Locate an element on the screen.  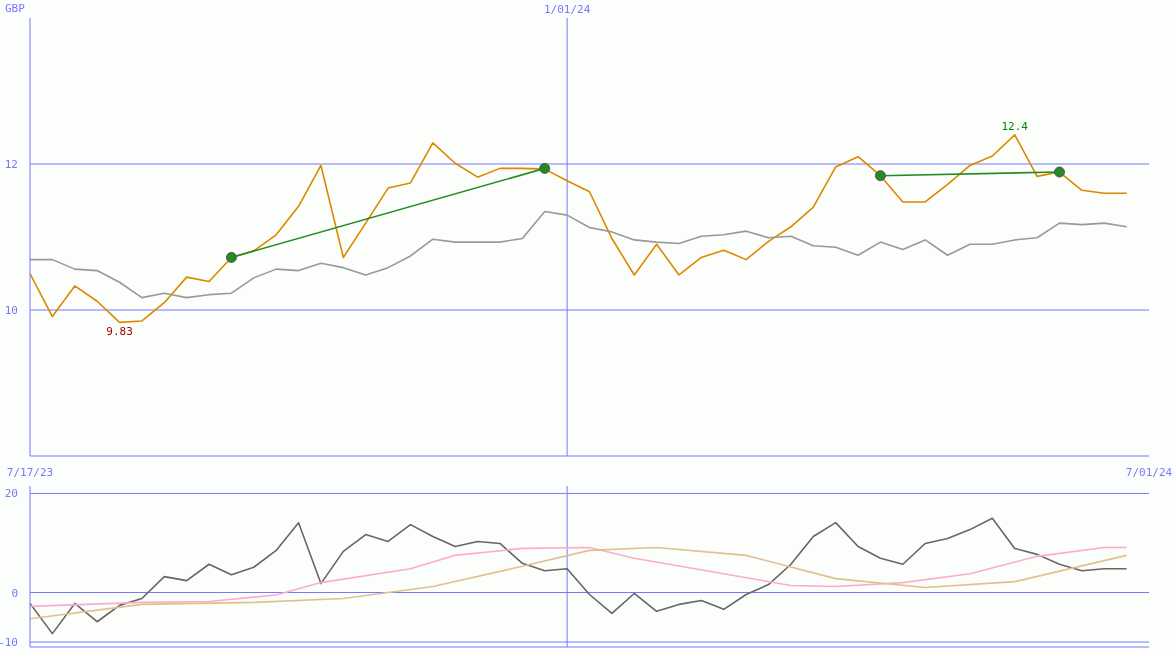
x-tick-label: 7/17/23 is located at coordinates (30, 472).